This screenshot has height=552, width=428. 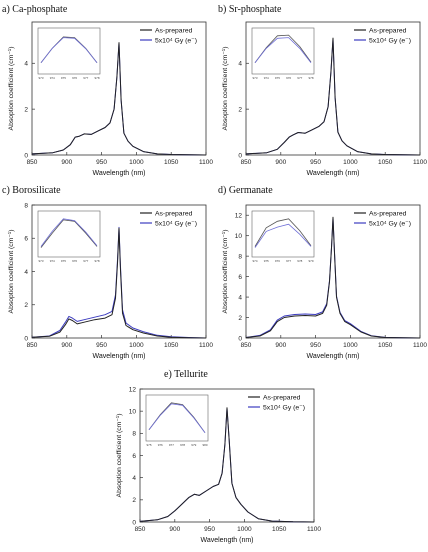 I want to click on panel-title: b) Sr-phosphate, so click(x=250, y=9).